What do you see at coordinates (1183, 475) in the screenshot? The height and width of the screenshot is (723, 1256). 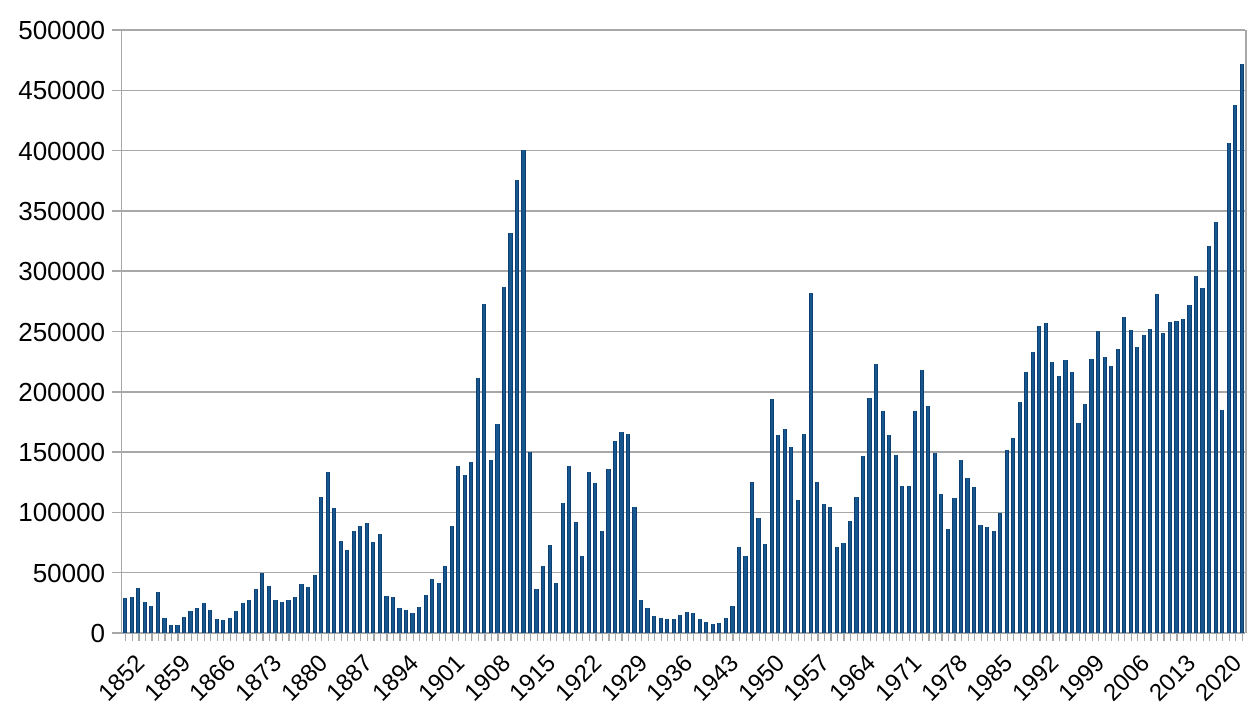 I see `bar-2014` at bounding box center [1183, 475].